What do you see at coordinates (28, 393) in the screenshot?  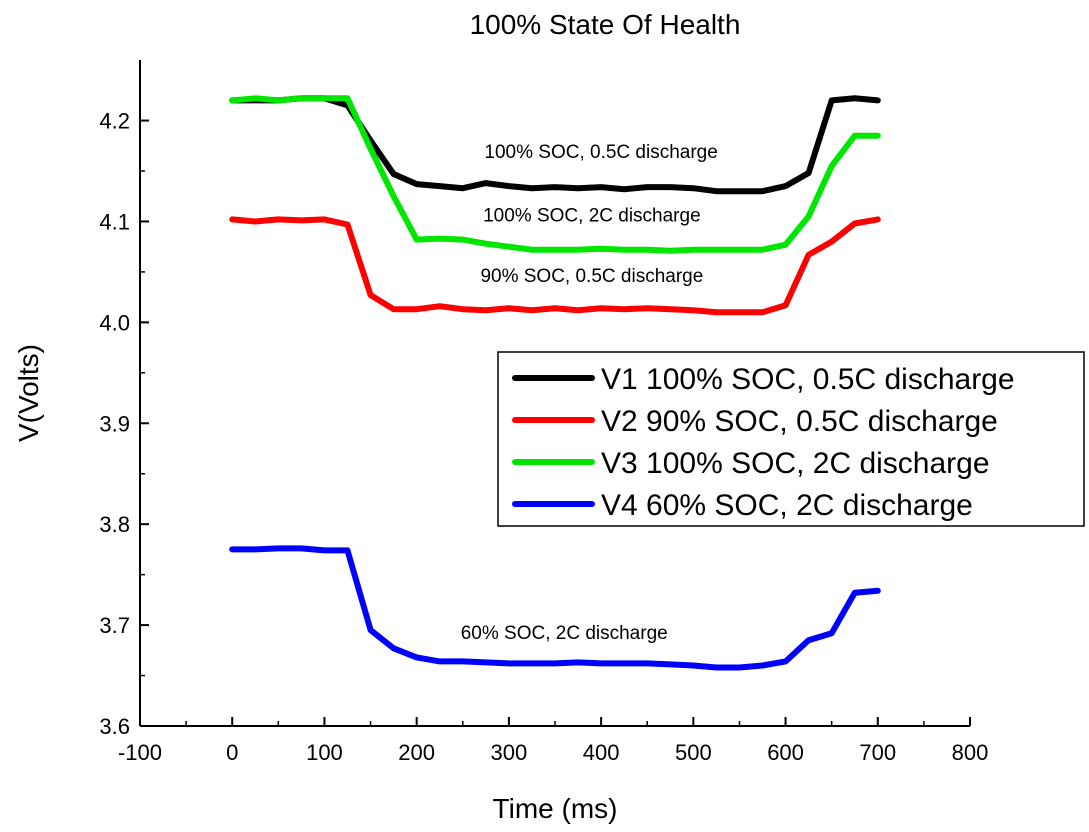 I see `y-axis-title: V(Volts)` at bounding box center [28, 393].